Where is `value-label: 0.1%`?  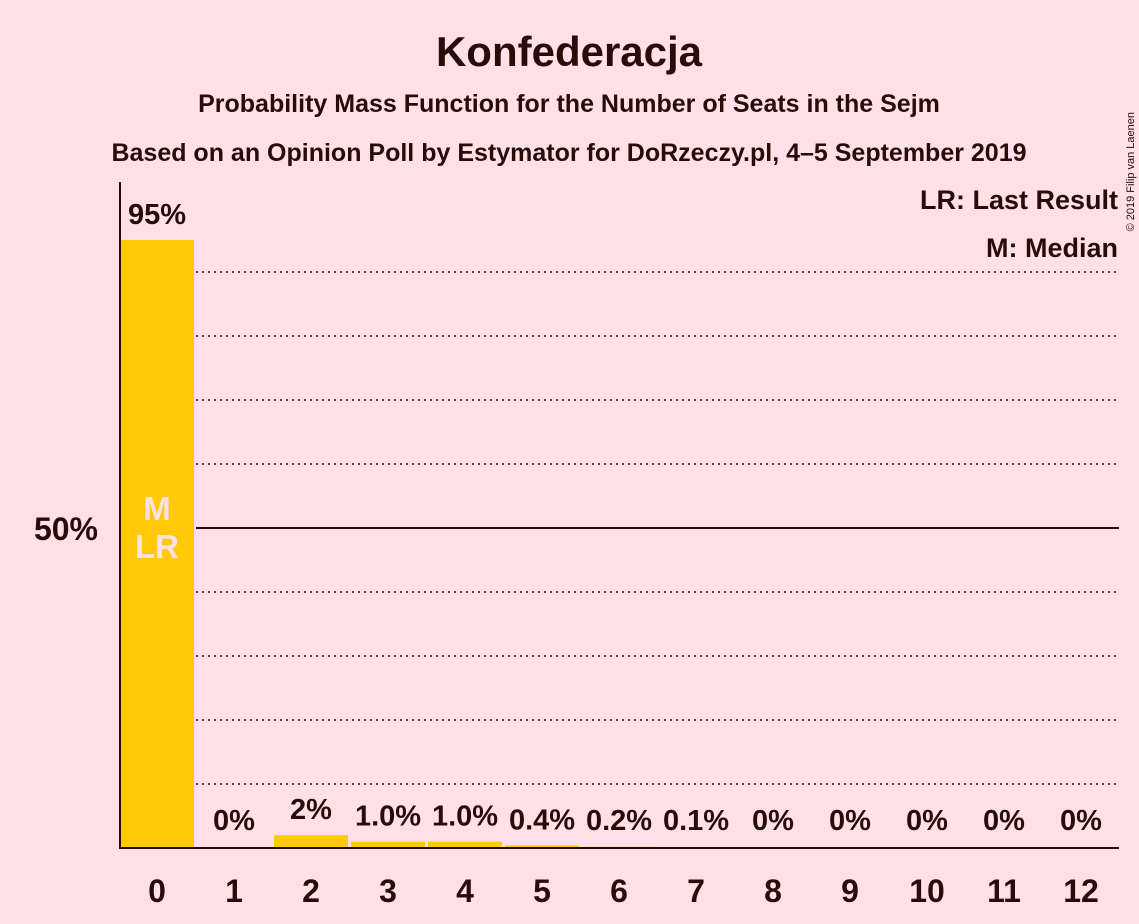
value-label: 0.1% is located at coordinates (696, 821).